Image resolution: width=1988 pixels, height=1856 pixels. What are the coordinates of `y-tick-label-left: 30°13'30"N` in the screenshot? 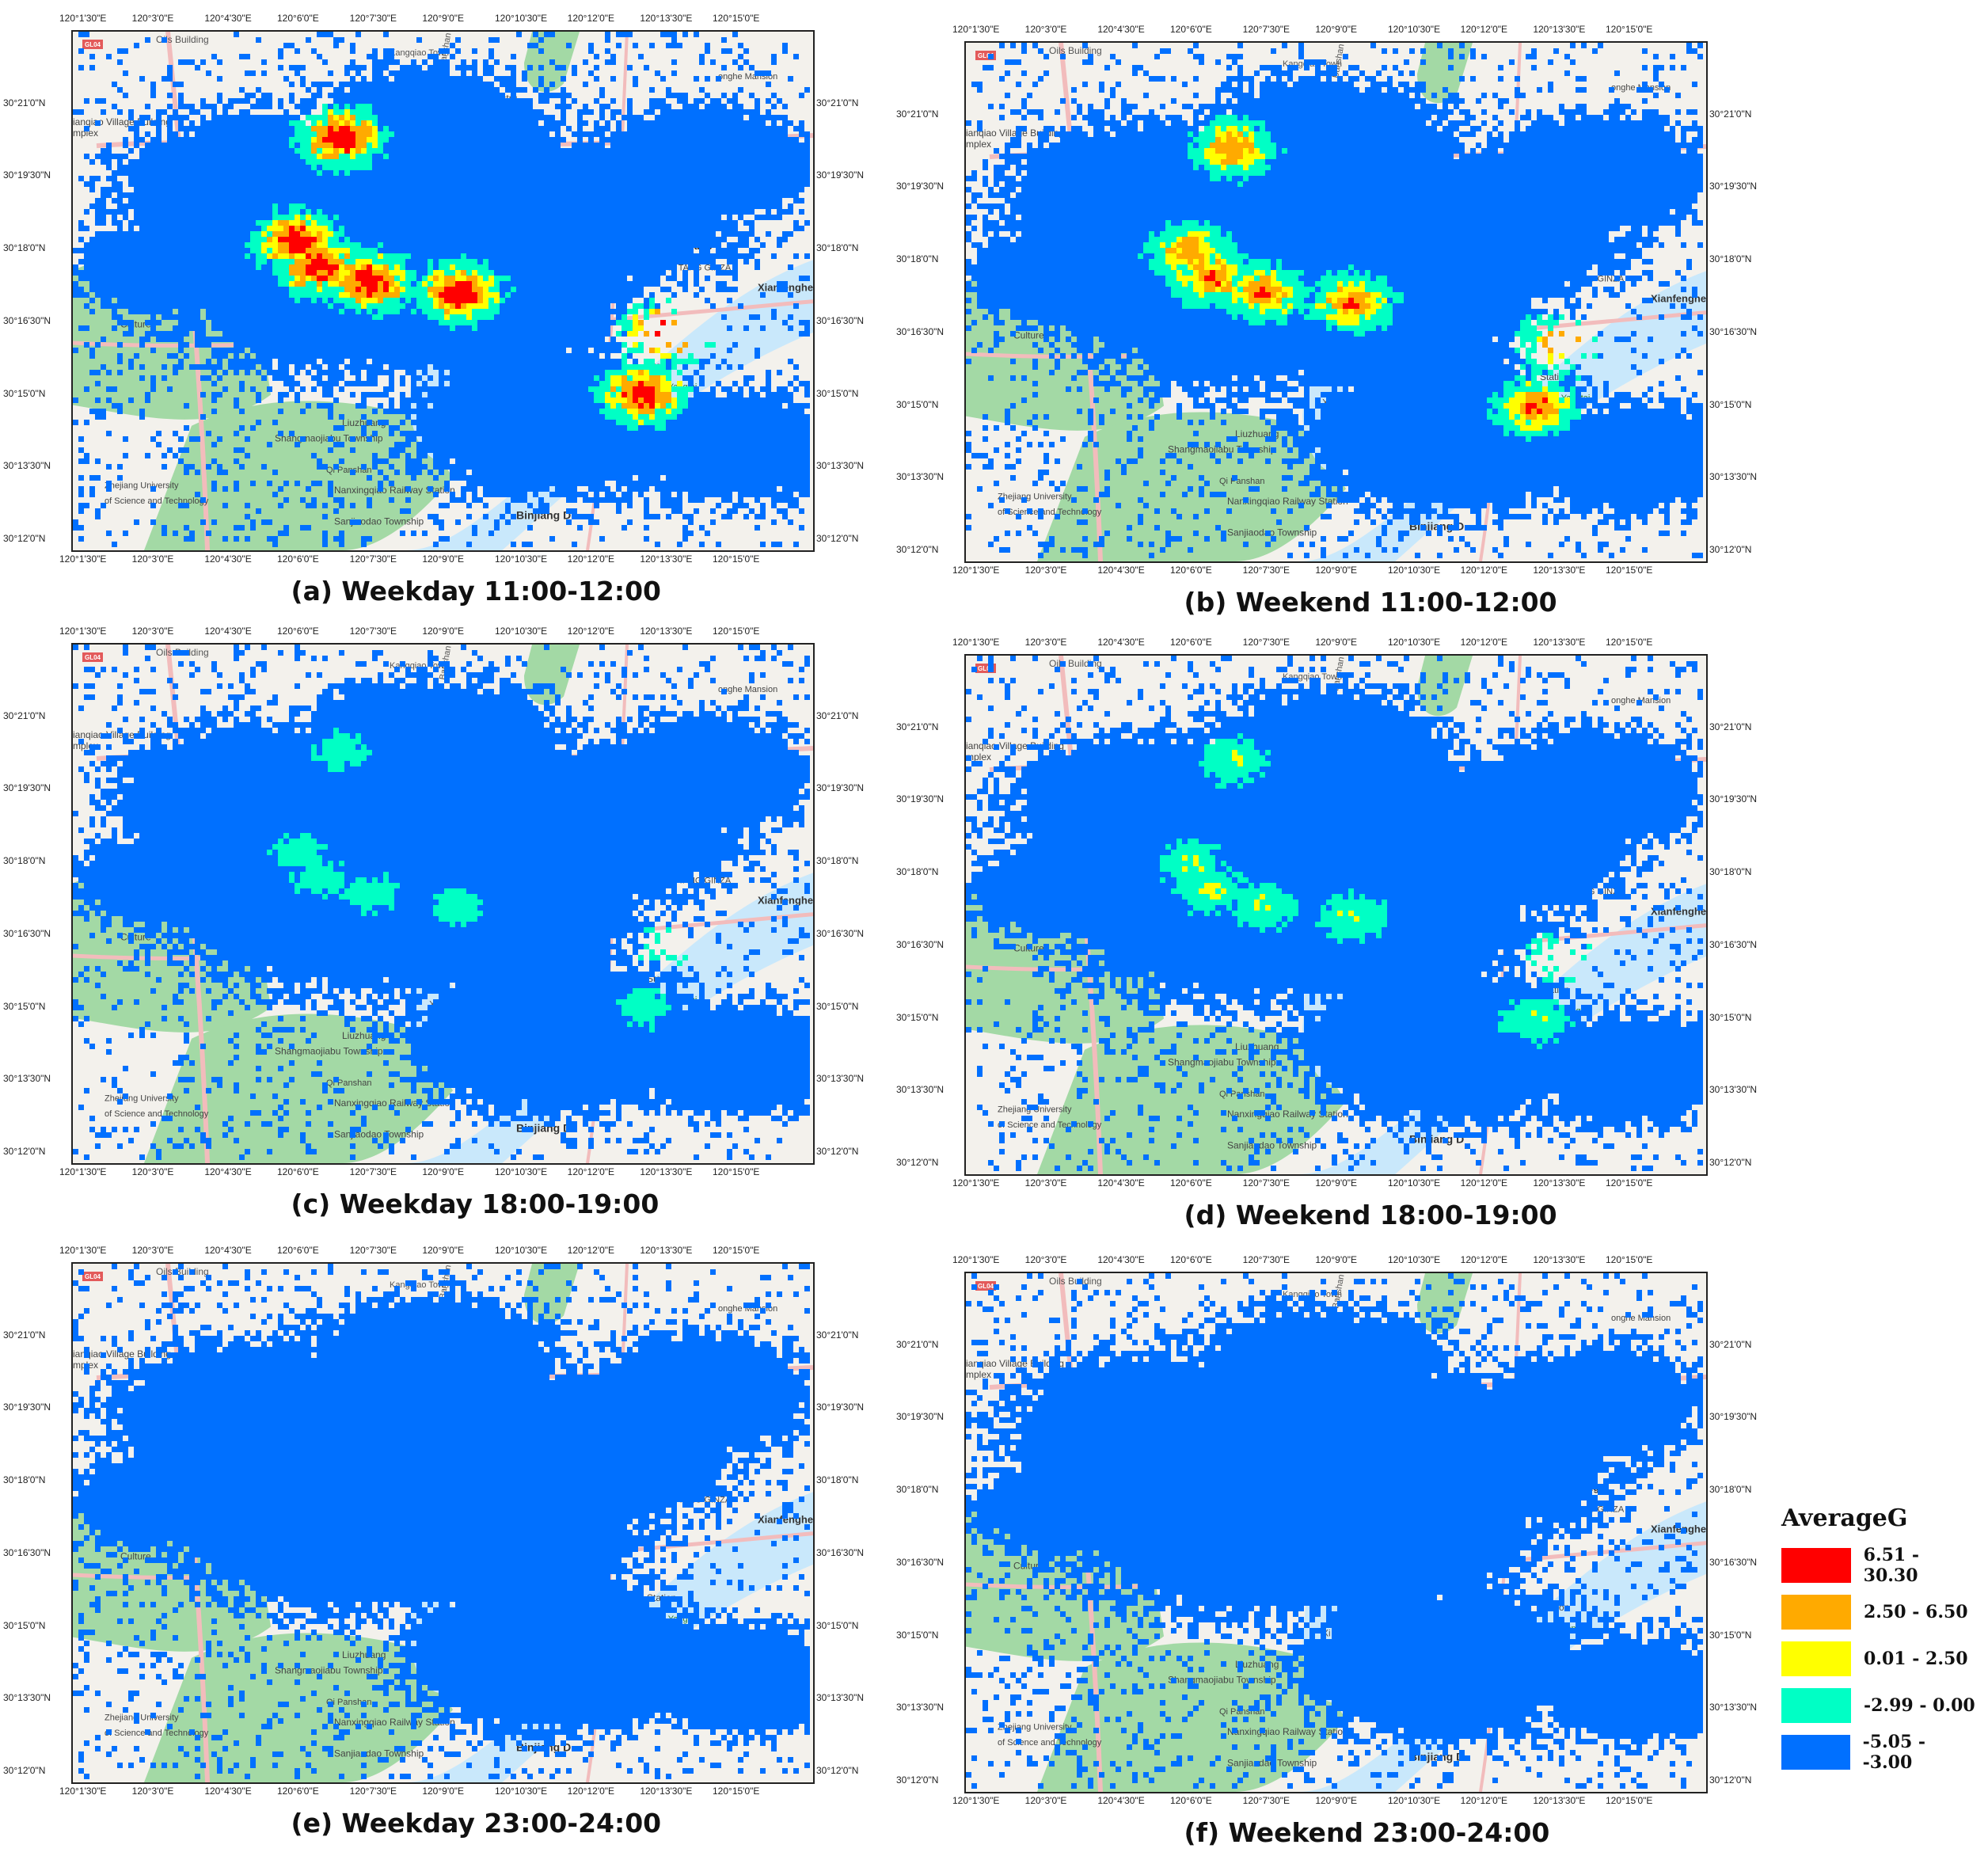 It's located at (920, 1707).